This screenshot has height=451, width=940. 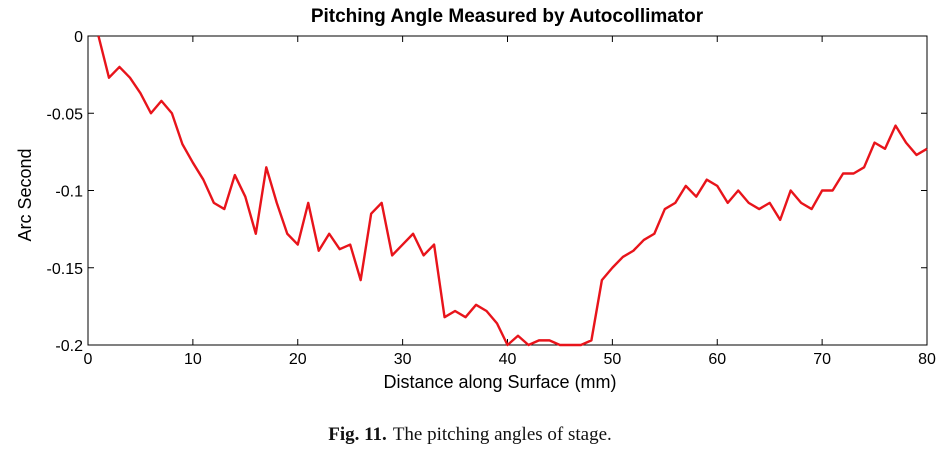 What do you see at coordinates (69, 192) in the screenshot?
I see `y-tick-label: -0.1` at bounding box center [69, 192].